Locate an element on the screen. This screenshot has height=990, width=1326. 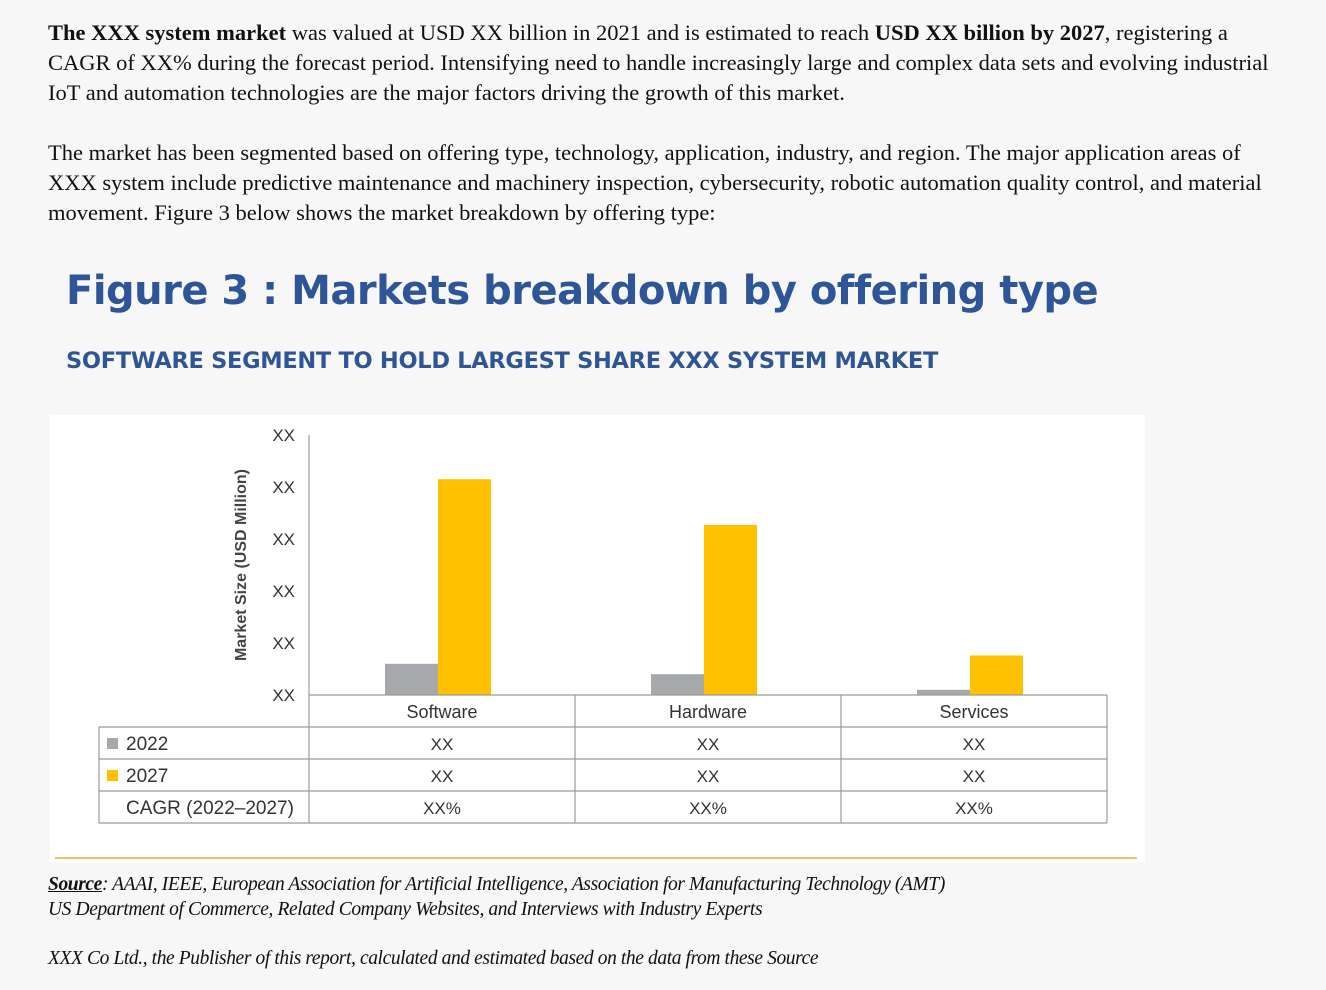
bar-2022-software is located at coordinates (411, 679).